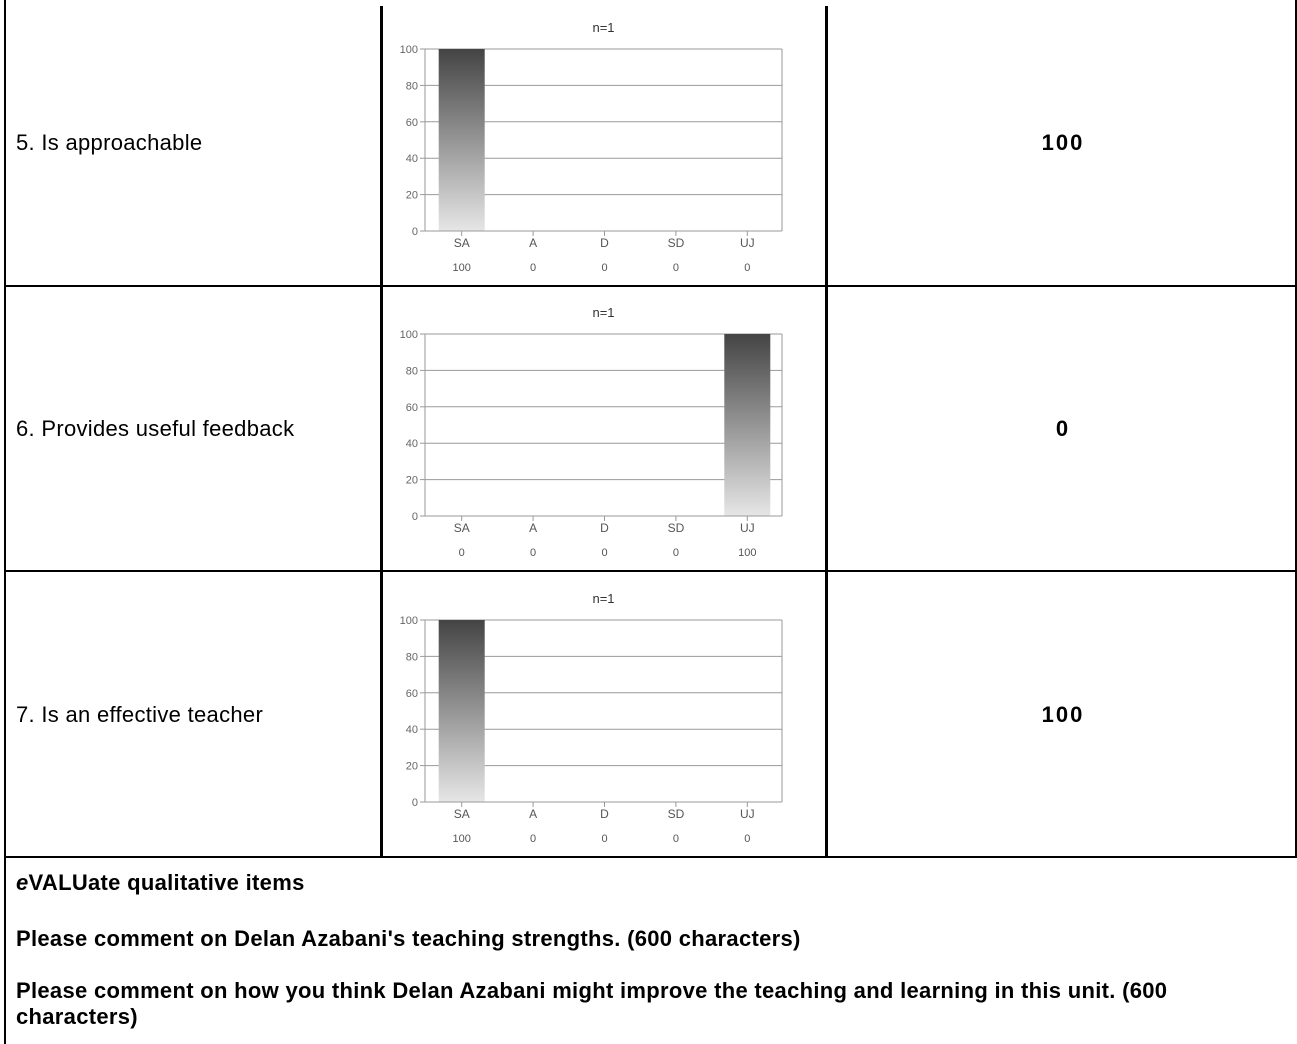  I want to click on bar-uj, so click(747, 425).